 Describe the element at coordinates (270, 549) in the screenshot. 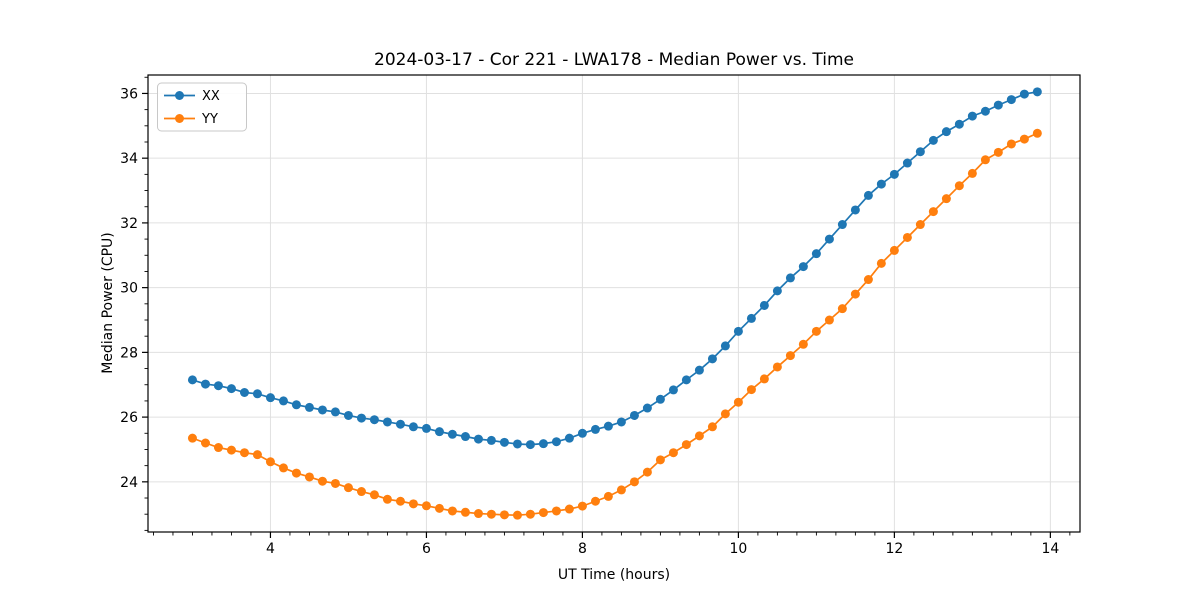

I see `x-tick-label: 4` at that location.